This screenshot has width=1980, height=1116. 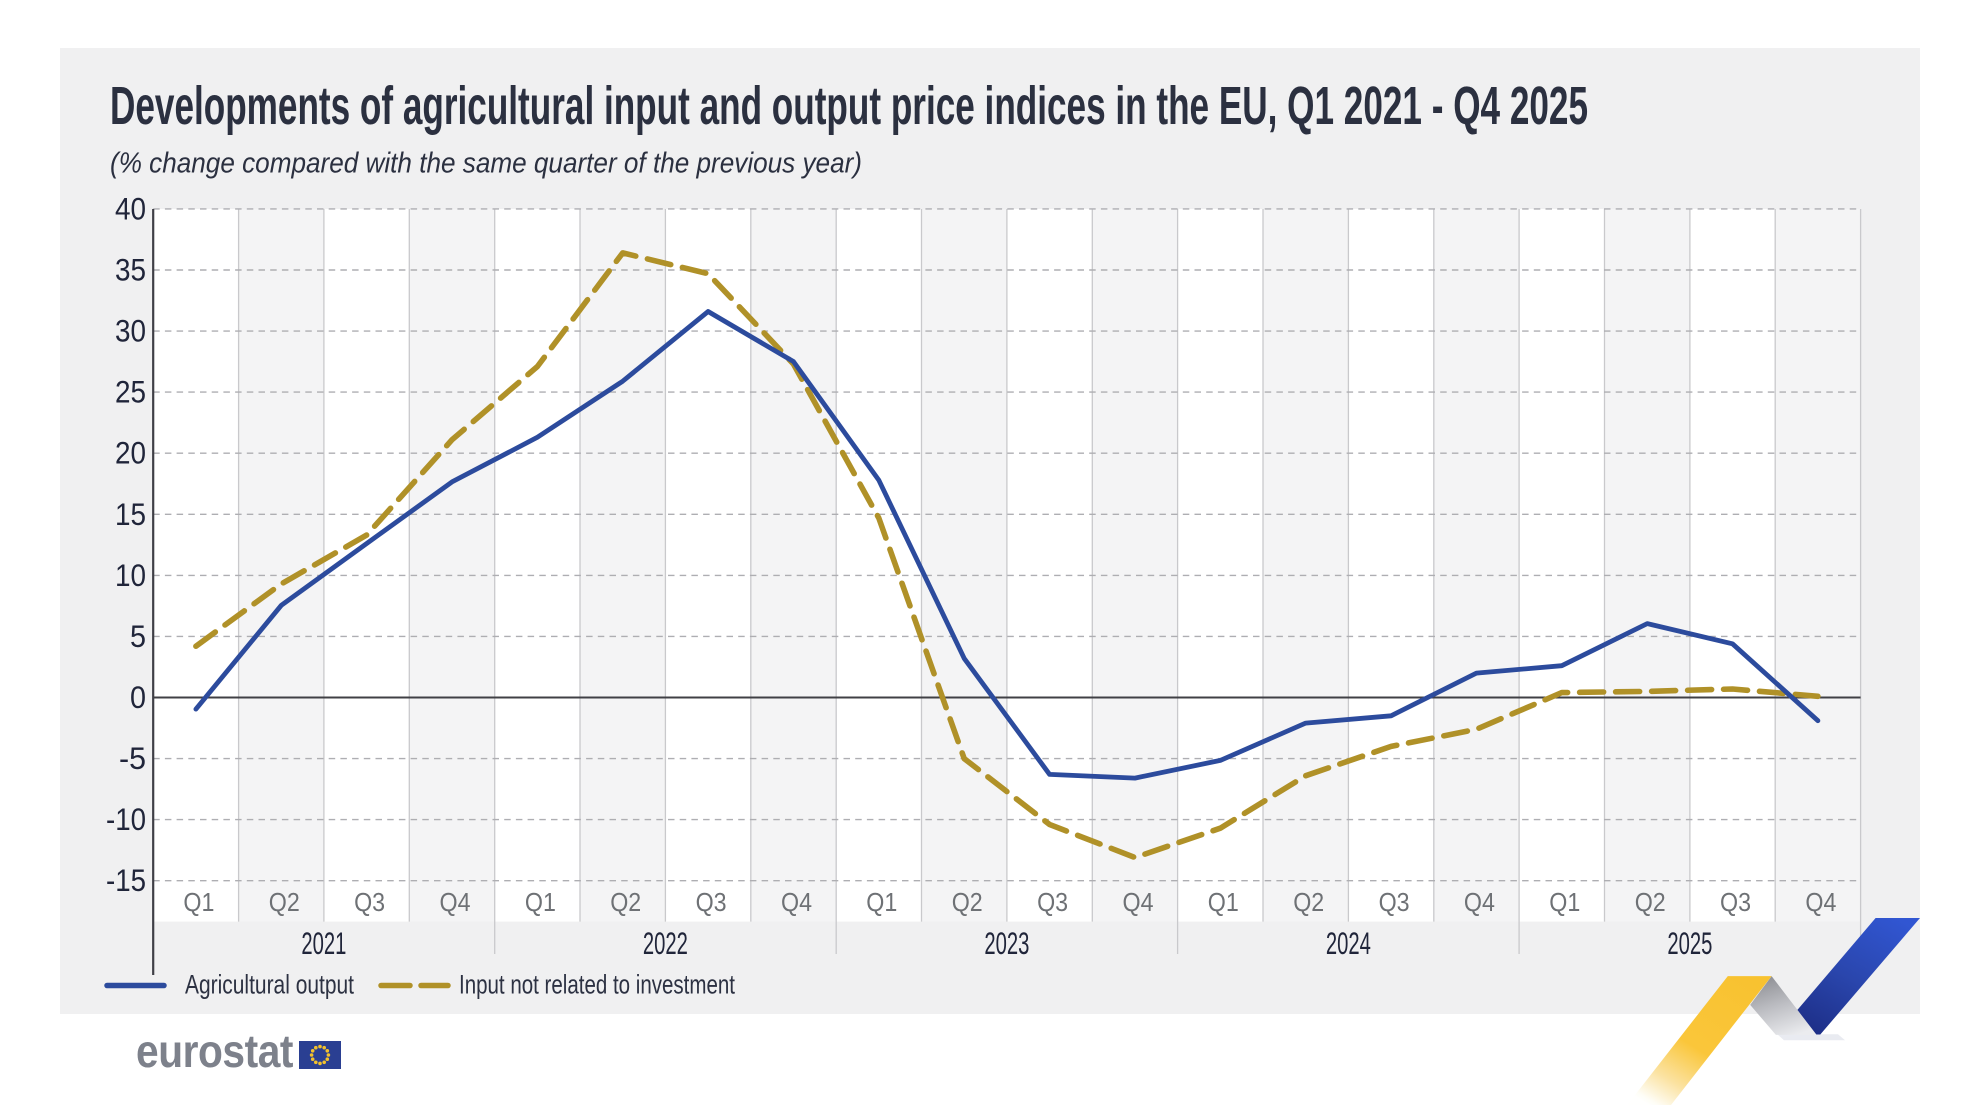 I want to click on svg-text: eurostat, so click(x=214, y=1052).